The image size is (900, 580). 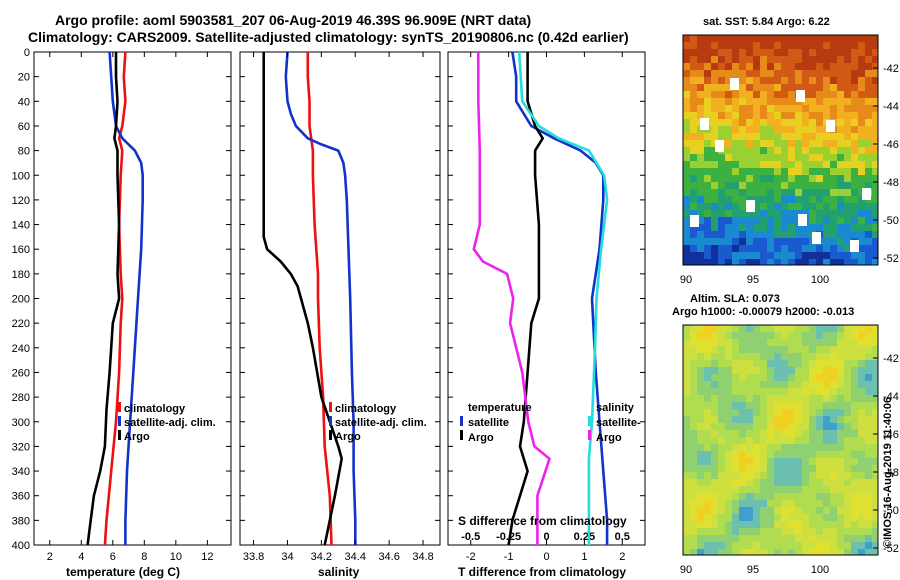 I want to click on legend-title-salinity: salinity, so click(x=615, y=408).